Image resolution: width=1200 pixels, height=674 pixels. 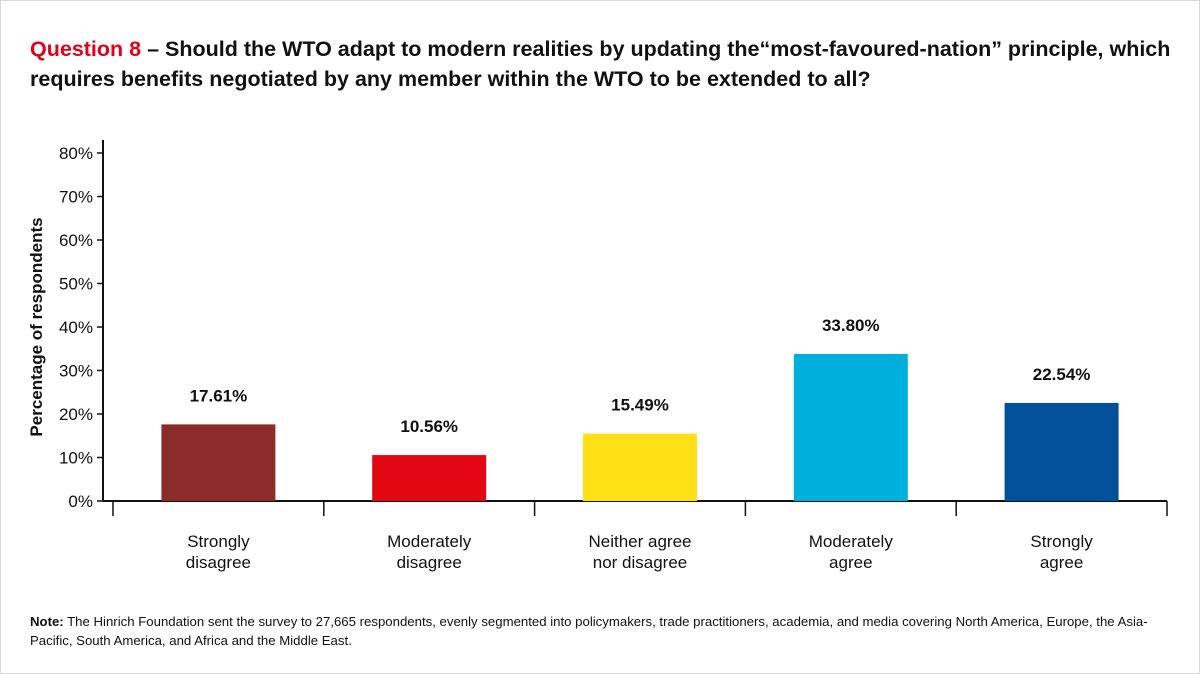 What do you see at coordinates (76, 327) in the screenshot?
I see `y-tick-label: 40%` at bounding box center [76, 327].